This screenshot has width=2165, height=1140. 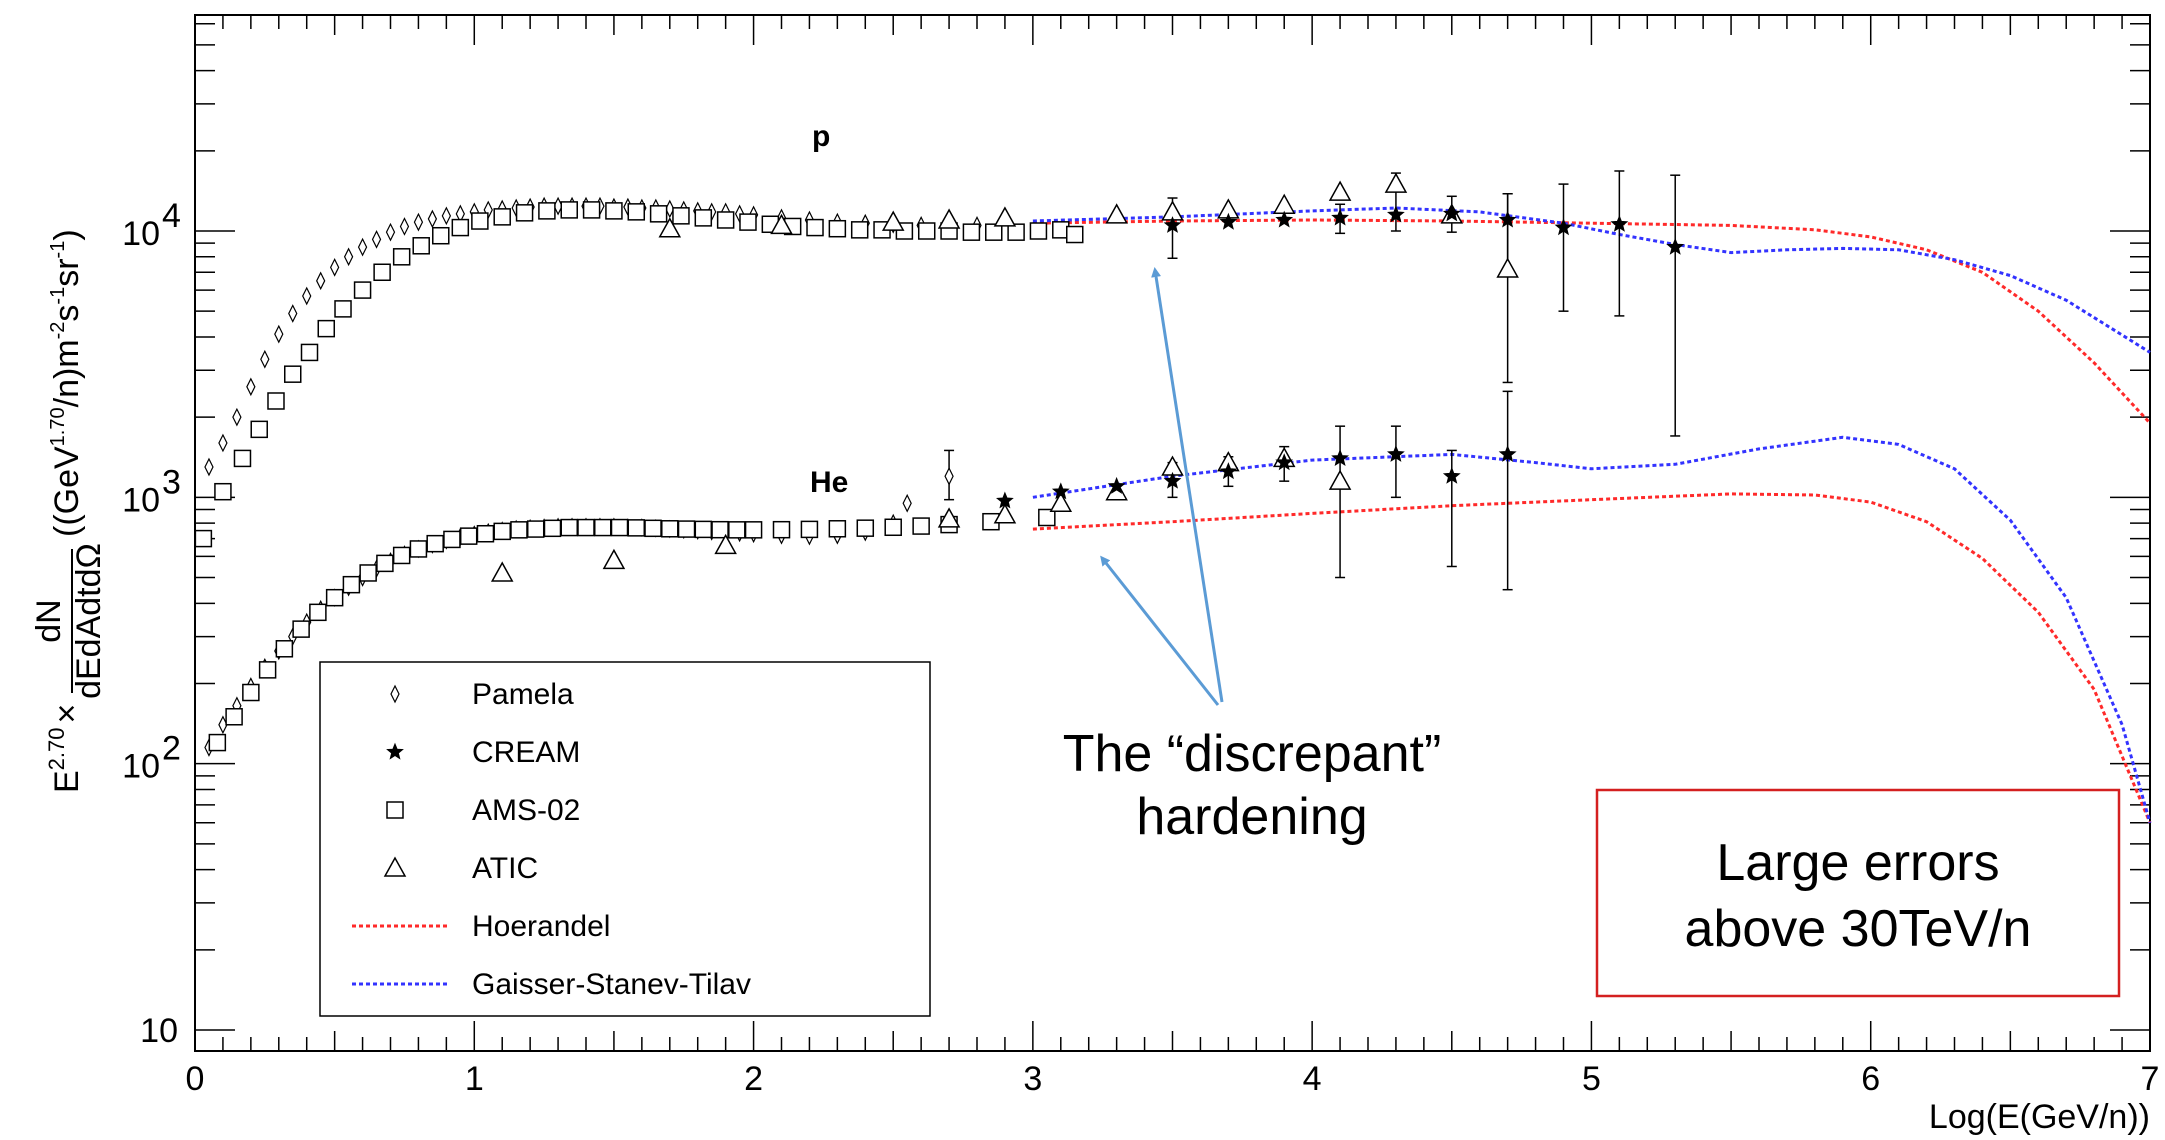 I want to click on legend-box, so click(x=625, y=839).